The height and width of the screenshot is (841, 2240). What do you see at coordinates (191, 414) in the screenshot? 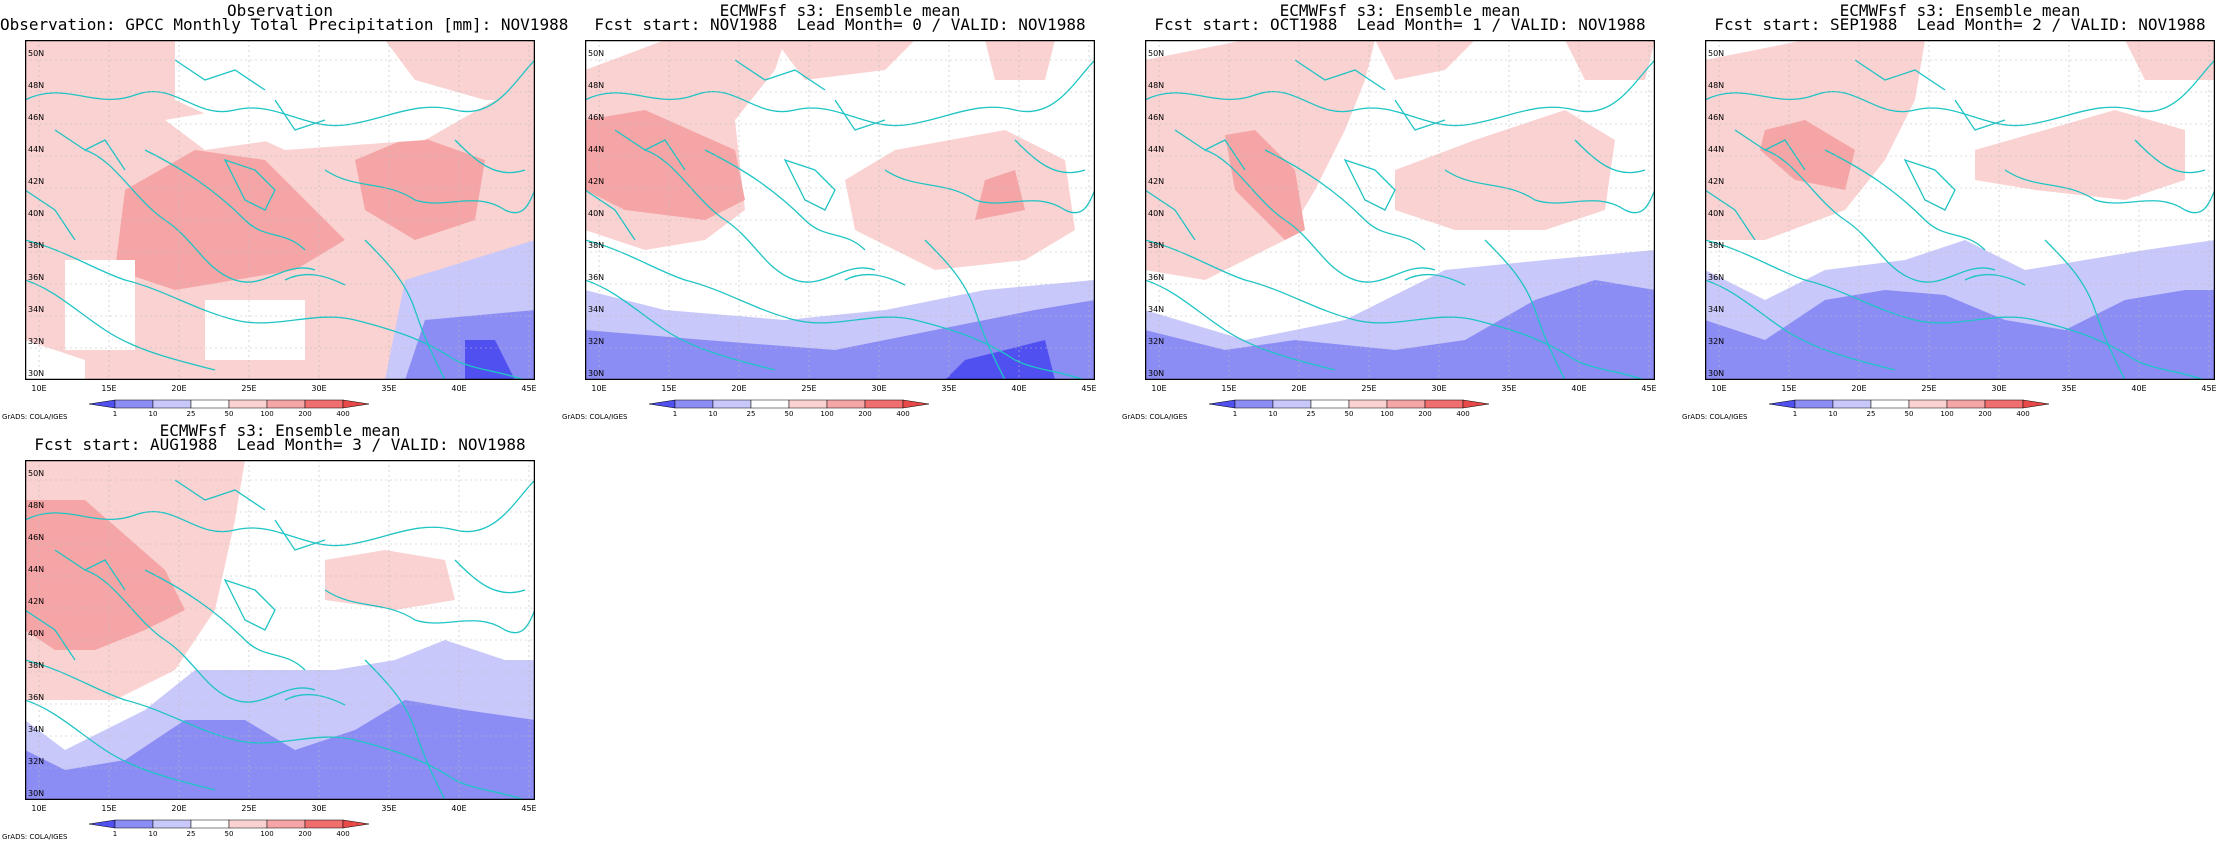
I see `colorbar-label: 25` at bounding box center [191, 414].